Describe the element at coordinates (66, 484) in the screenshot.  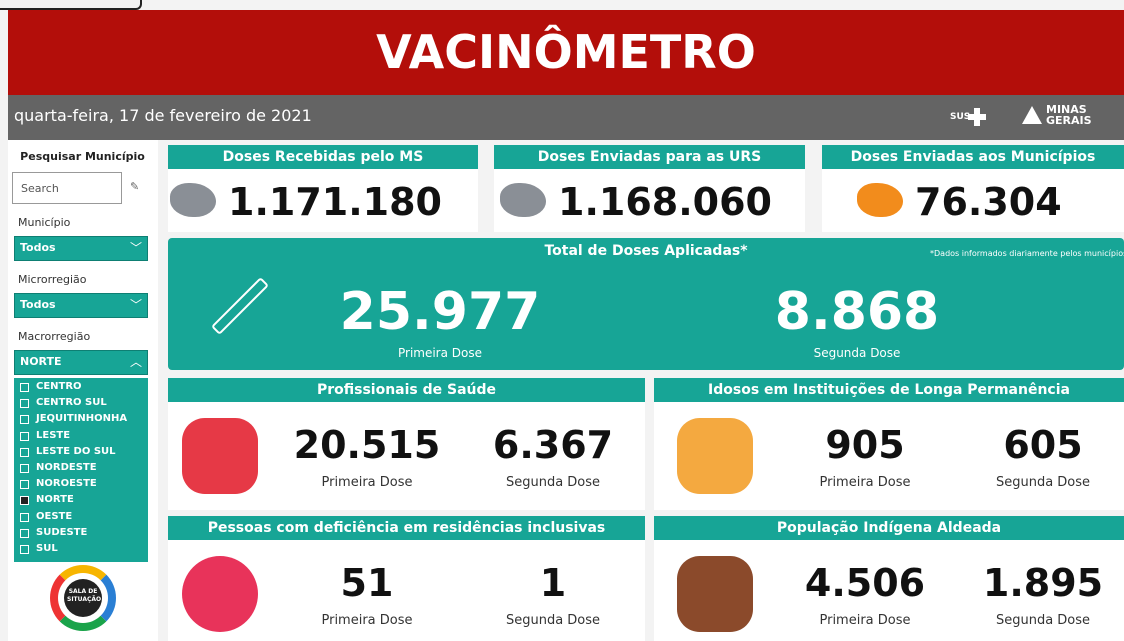
I see `option: NOROESTE` at that location.